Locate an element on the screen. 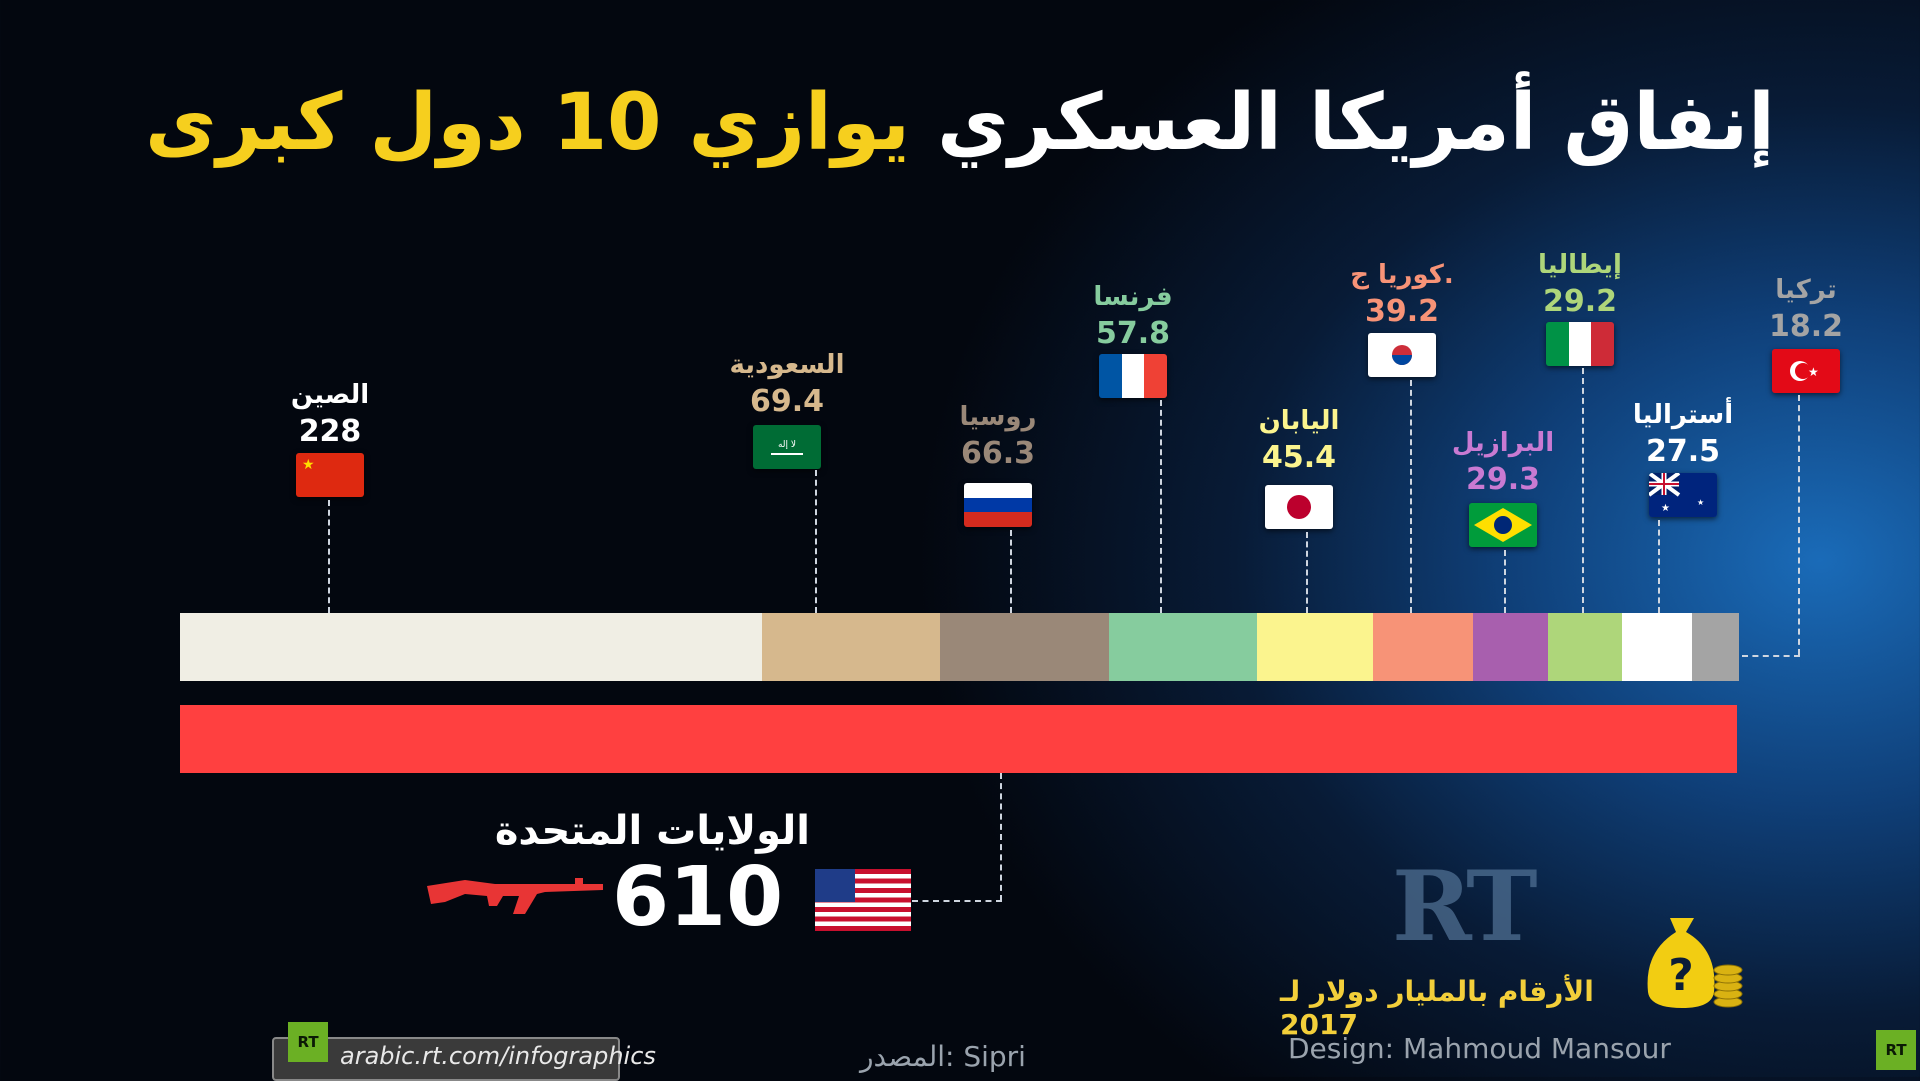  country-name: الصين is located at coordinates (330, 395).